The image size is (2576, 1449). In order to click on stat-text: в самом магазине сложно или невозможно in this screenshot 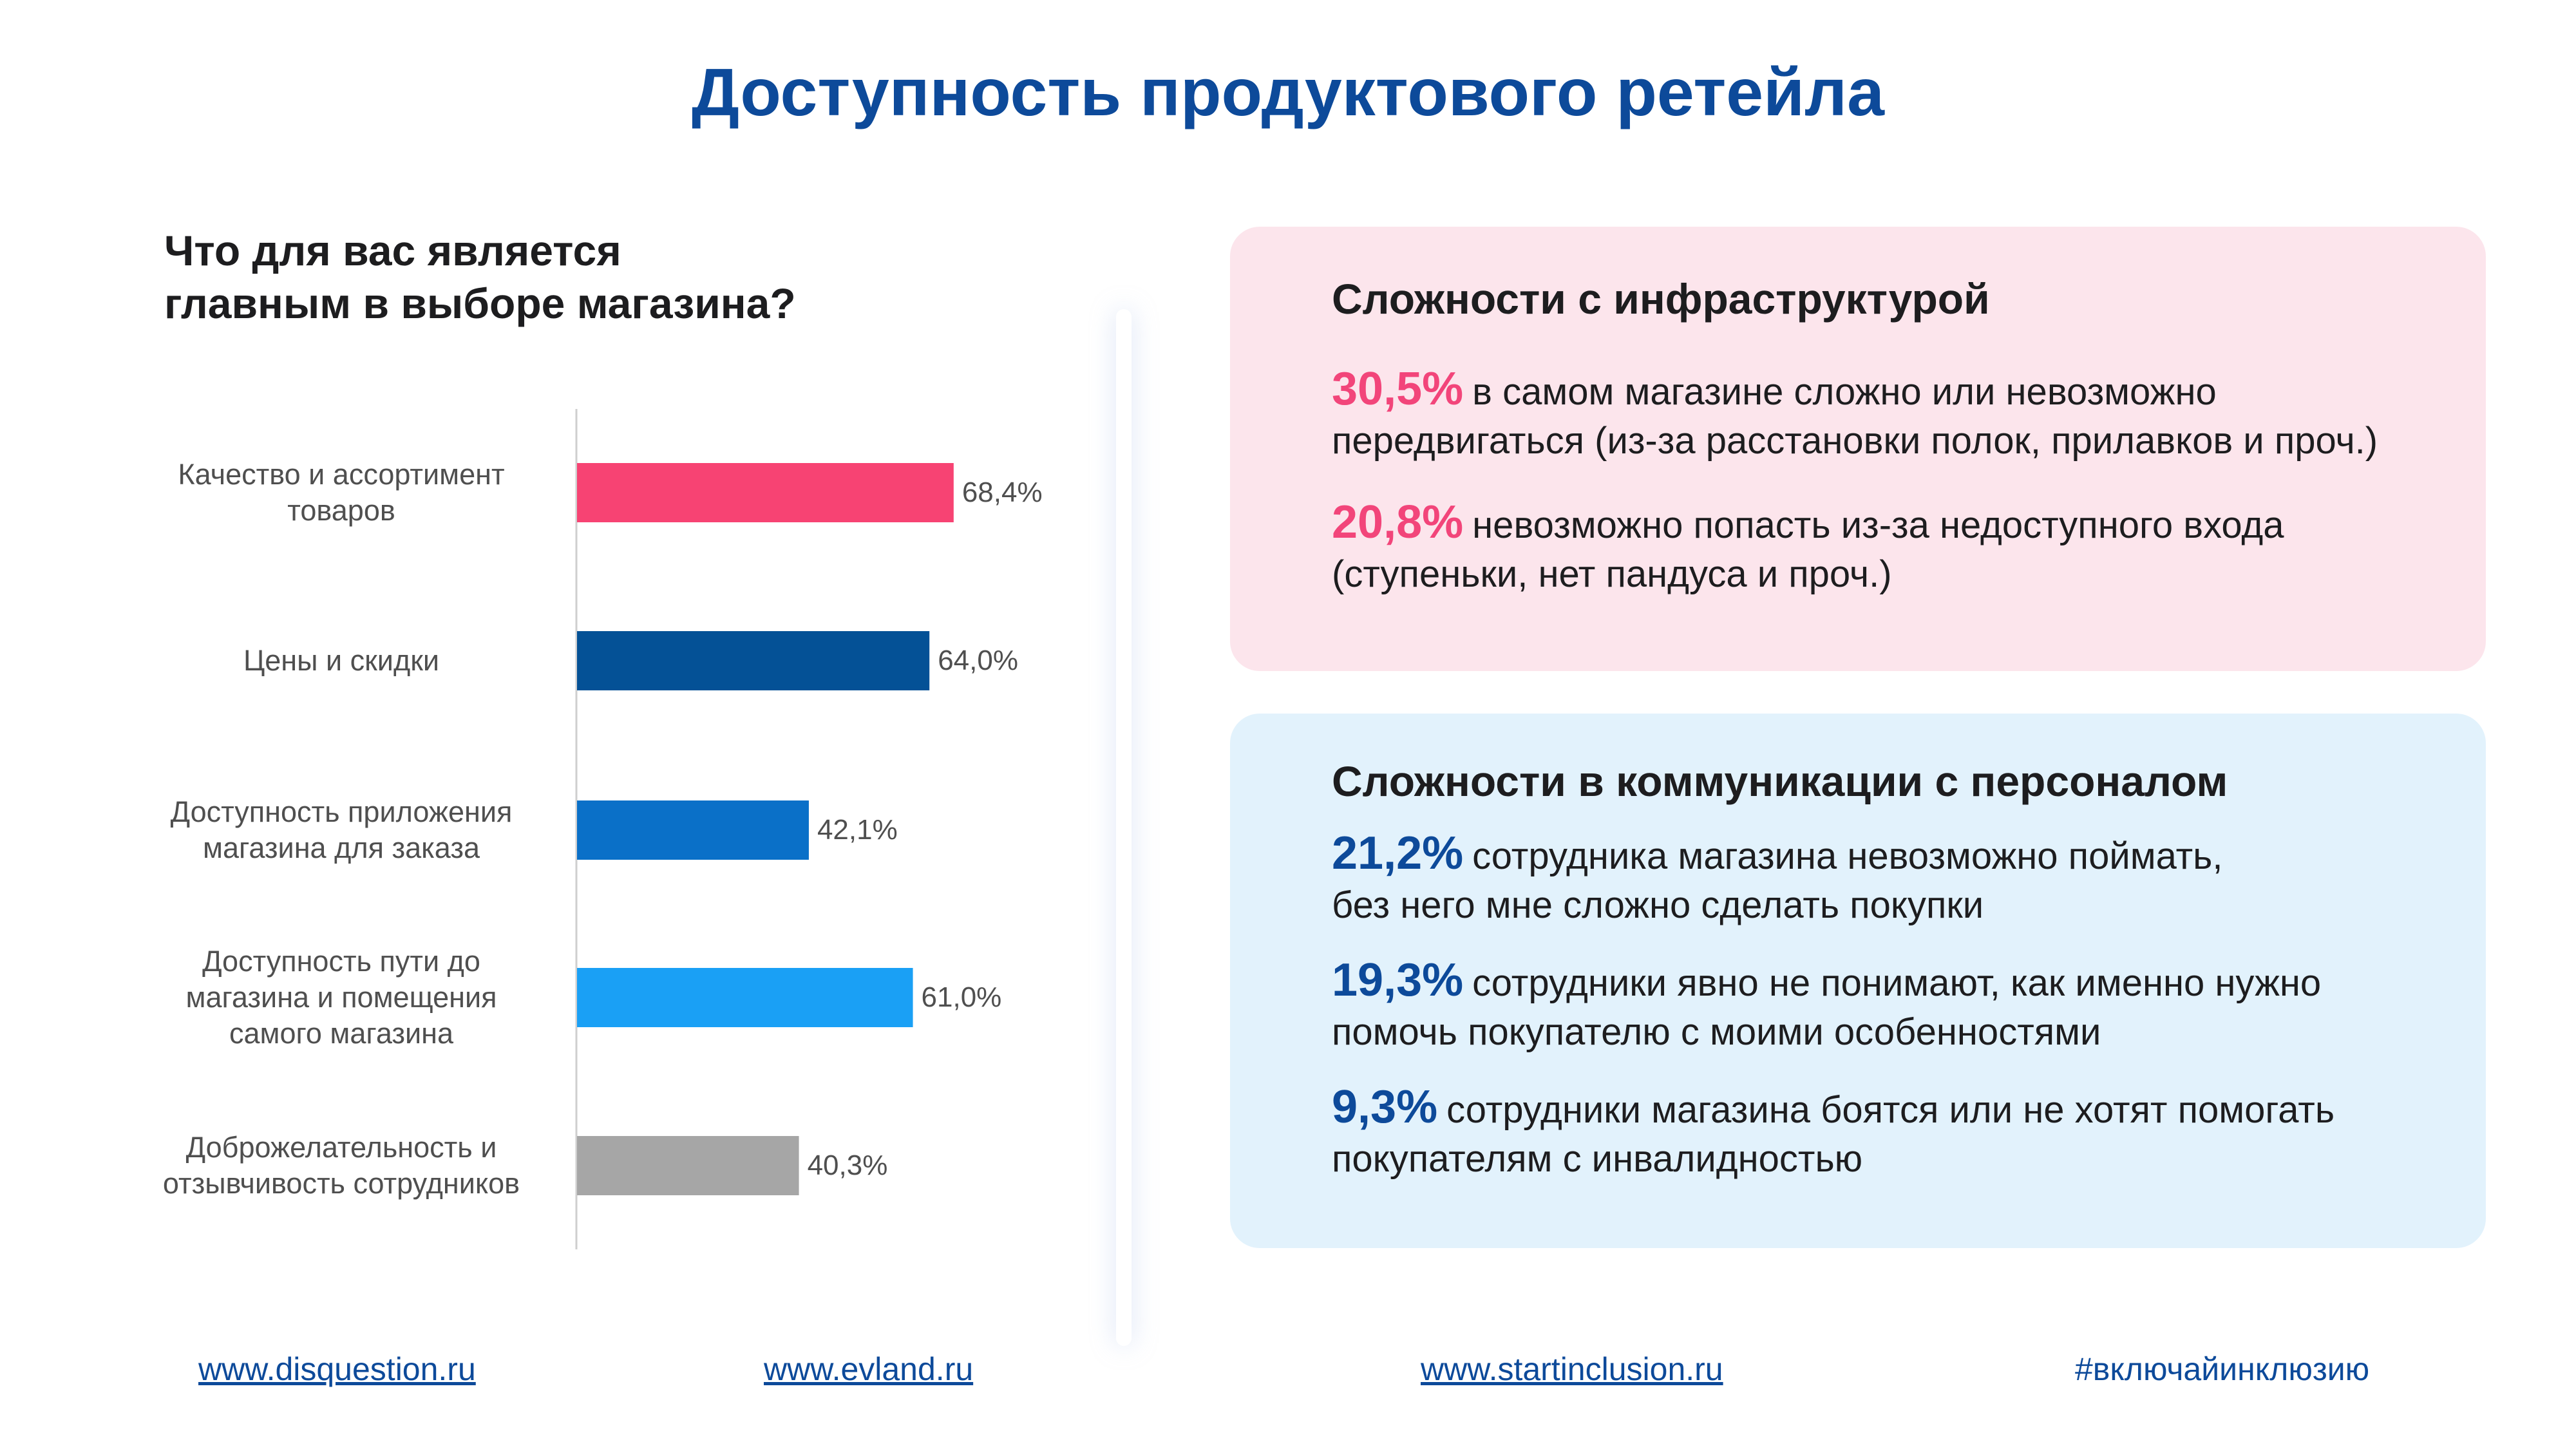, I will do `click(1845, 392)`.